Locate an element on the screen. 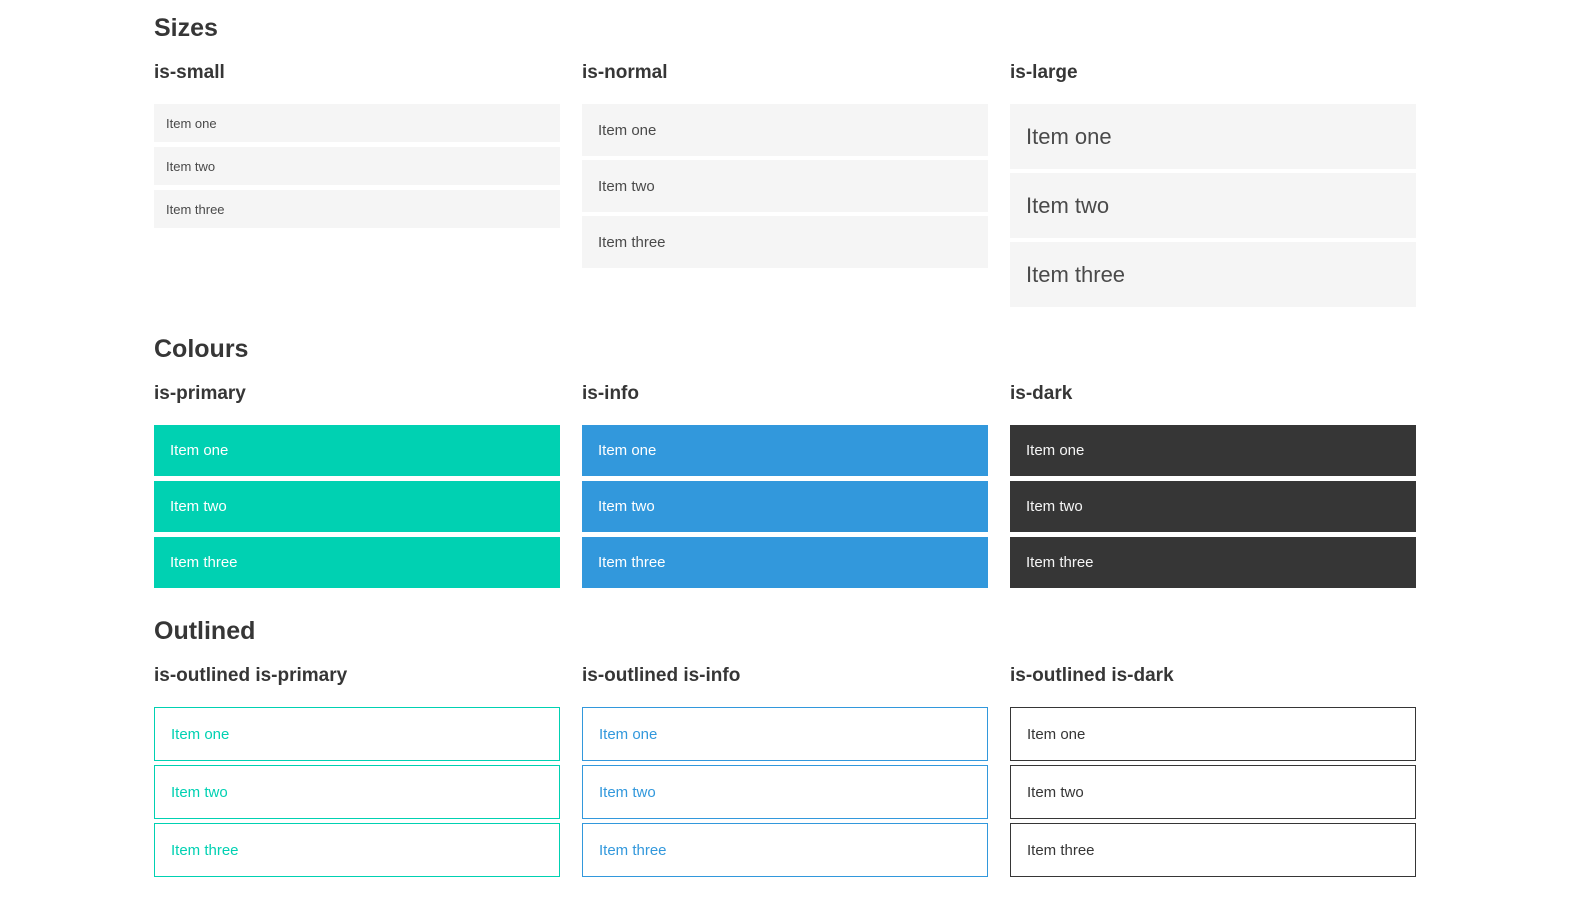 Image resolution: width=1595 pixels, height=897 pixels. group-label: is-info is located at coordinates (610, 393).